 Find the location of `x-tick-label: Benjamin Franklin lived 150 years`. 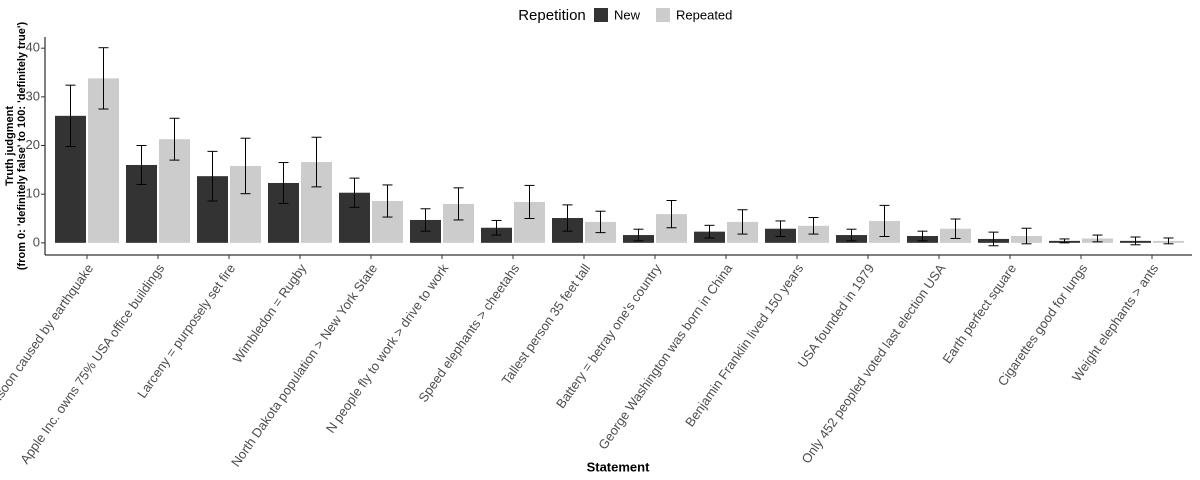

x-tick-label: Benjamin Franklin lived 150 years is located at coordinates (744, 345).